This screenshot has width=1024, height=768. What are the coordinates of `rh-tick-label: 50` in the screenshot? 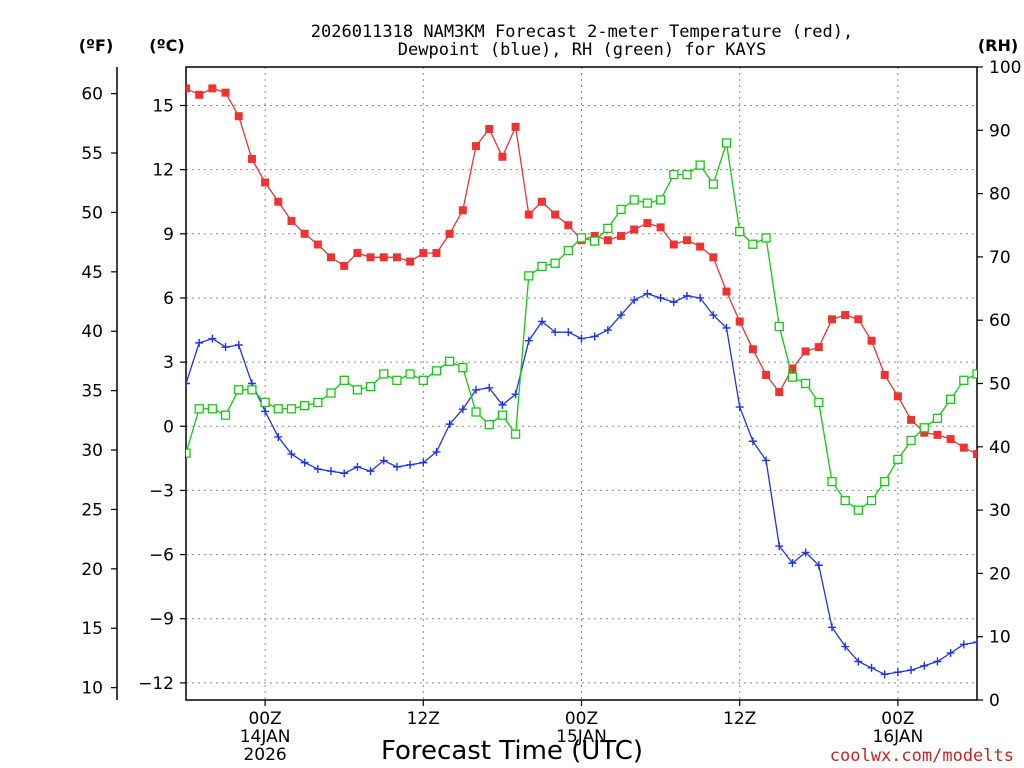 It's located at (1000, 385).